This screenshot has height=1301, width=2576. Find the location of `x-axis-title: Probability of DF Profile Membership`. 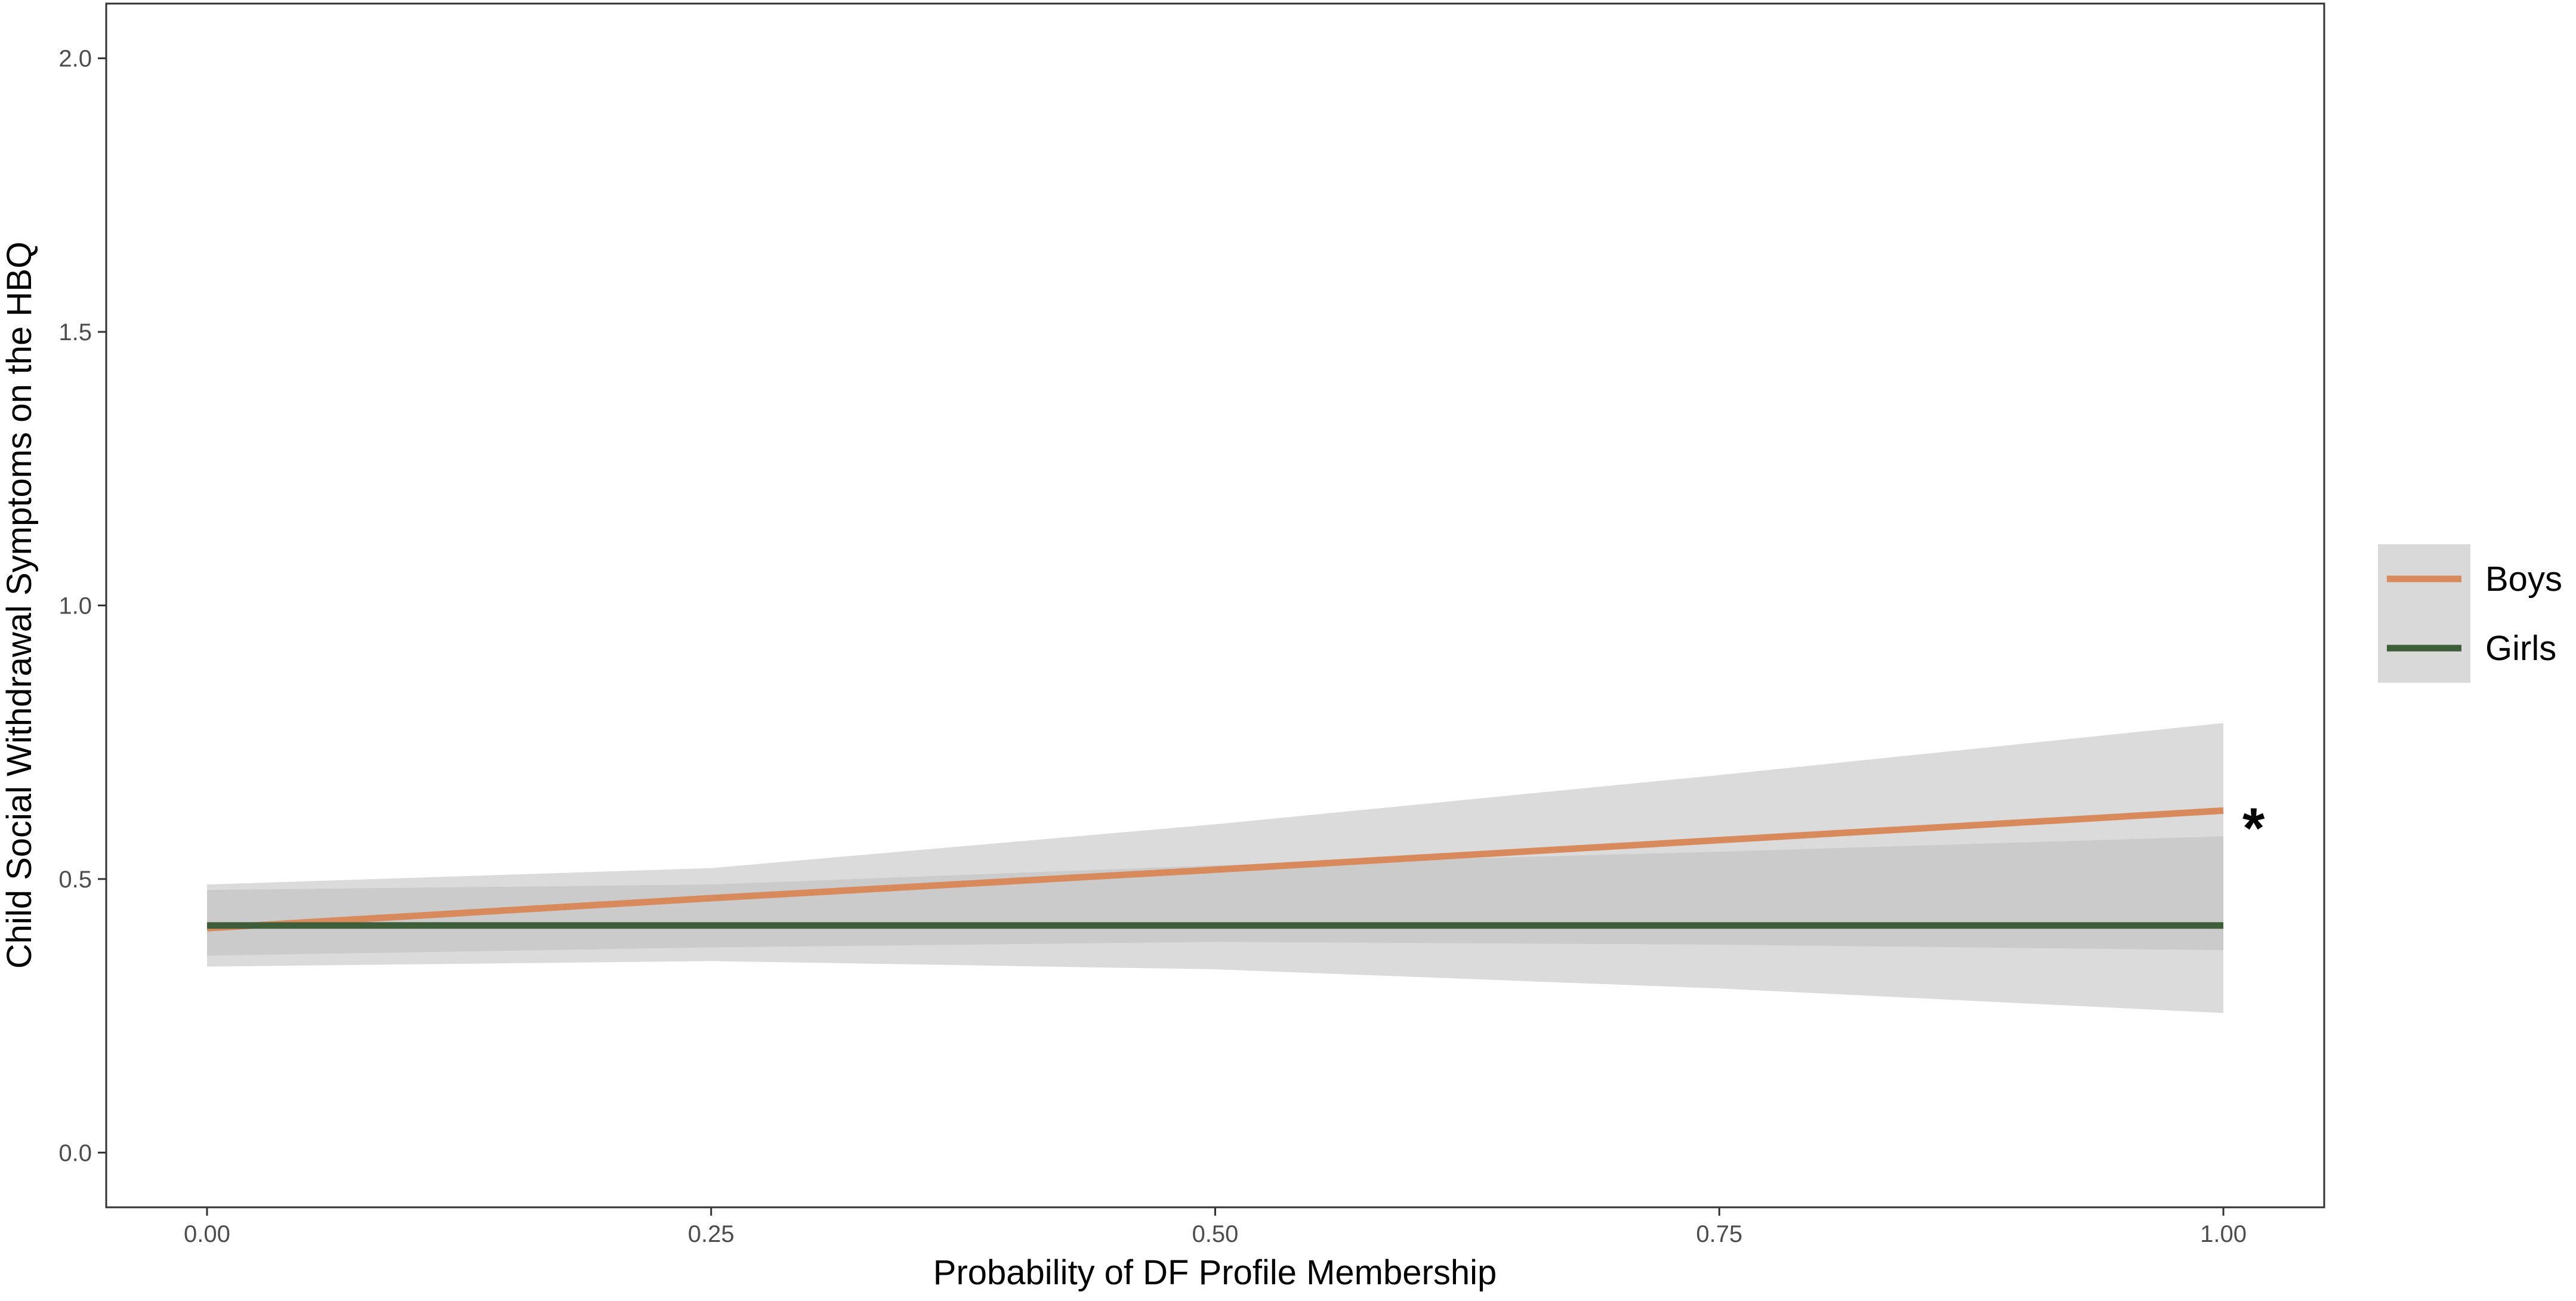

x-axis-title: Probability of DF Profile Membership is located at coordinates (1215, 1272).